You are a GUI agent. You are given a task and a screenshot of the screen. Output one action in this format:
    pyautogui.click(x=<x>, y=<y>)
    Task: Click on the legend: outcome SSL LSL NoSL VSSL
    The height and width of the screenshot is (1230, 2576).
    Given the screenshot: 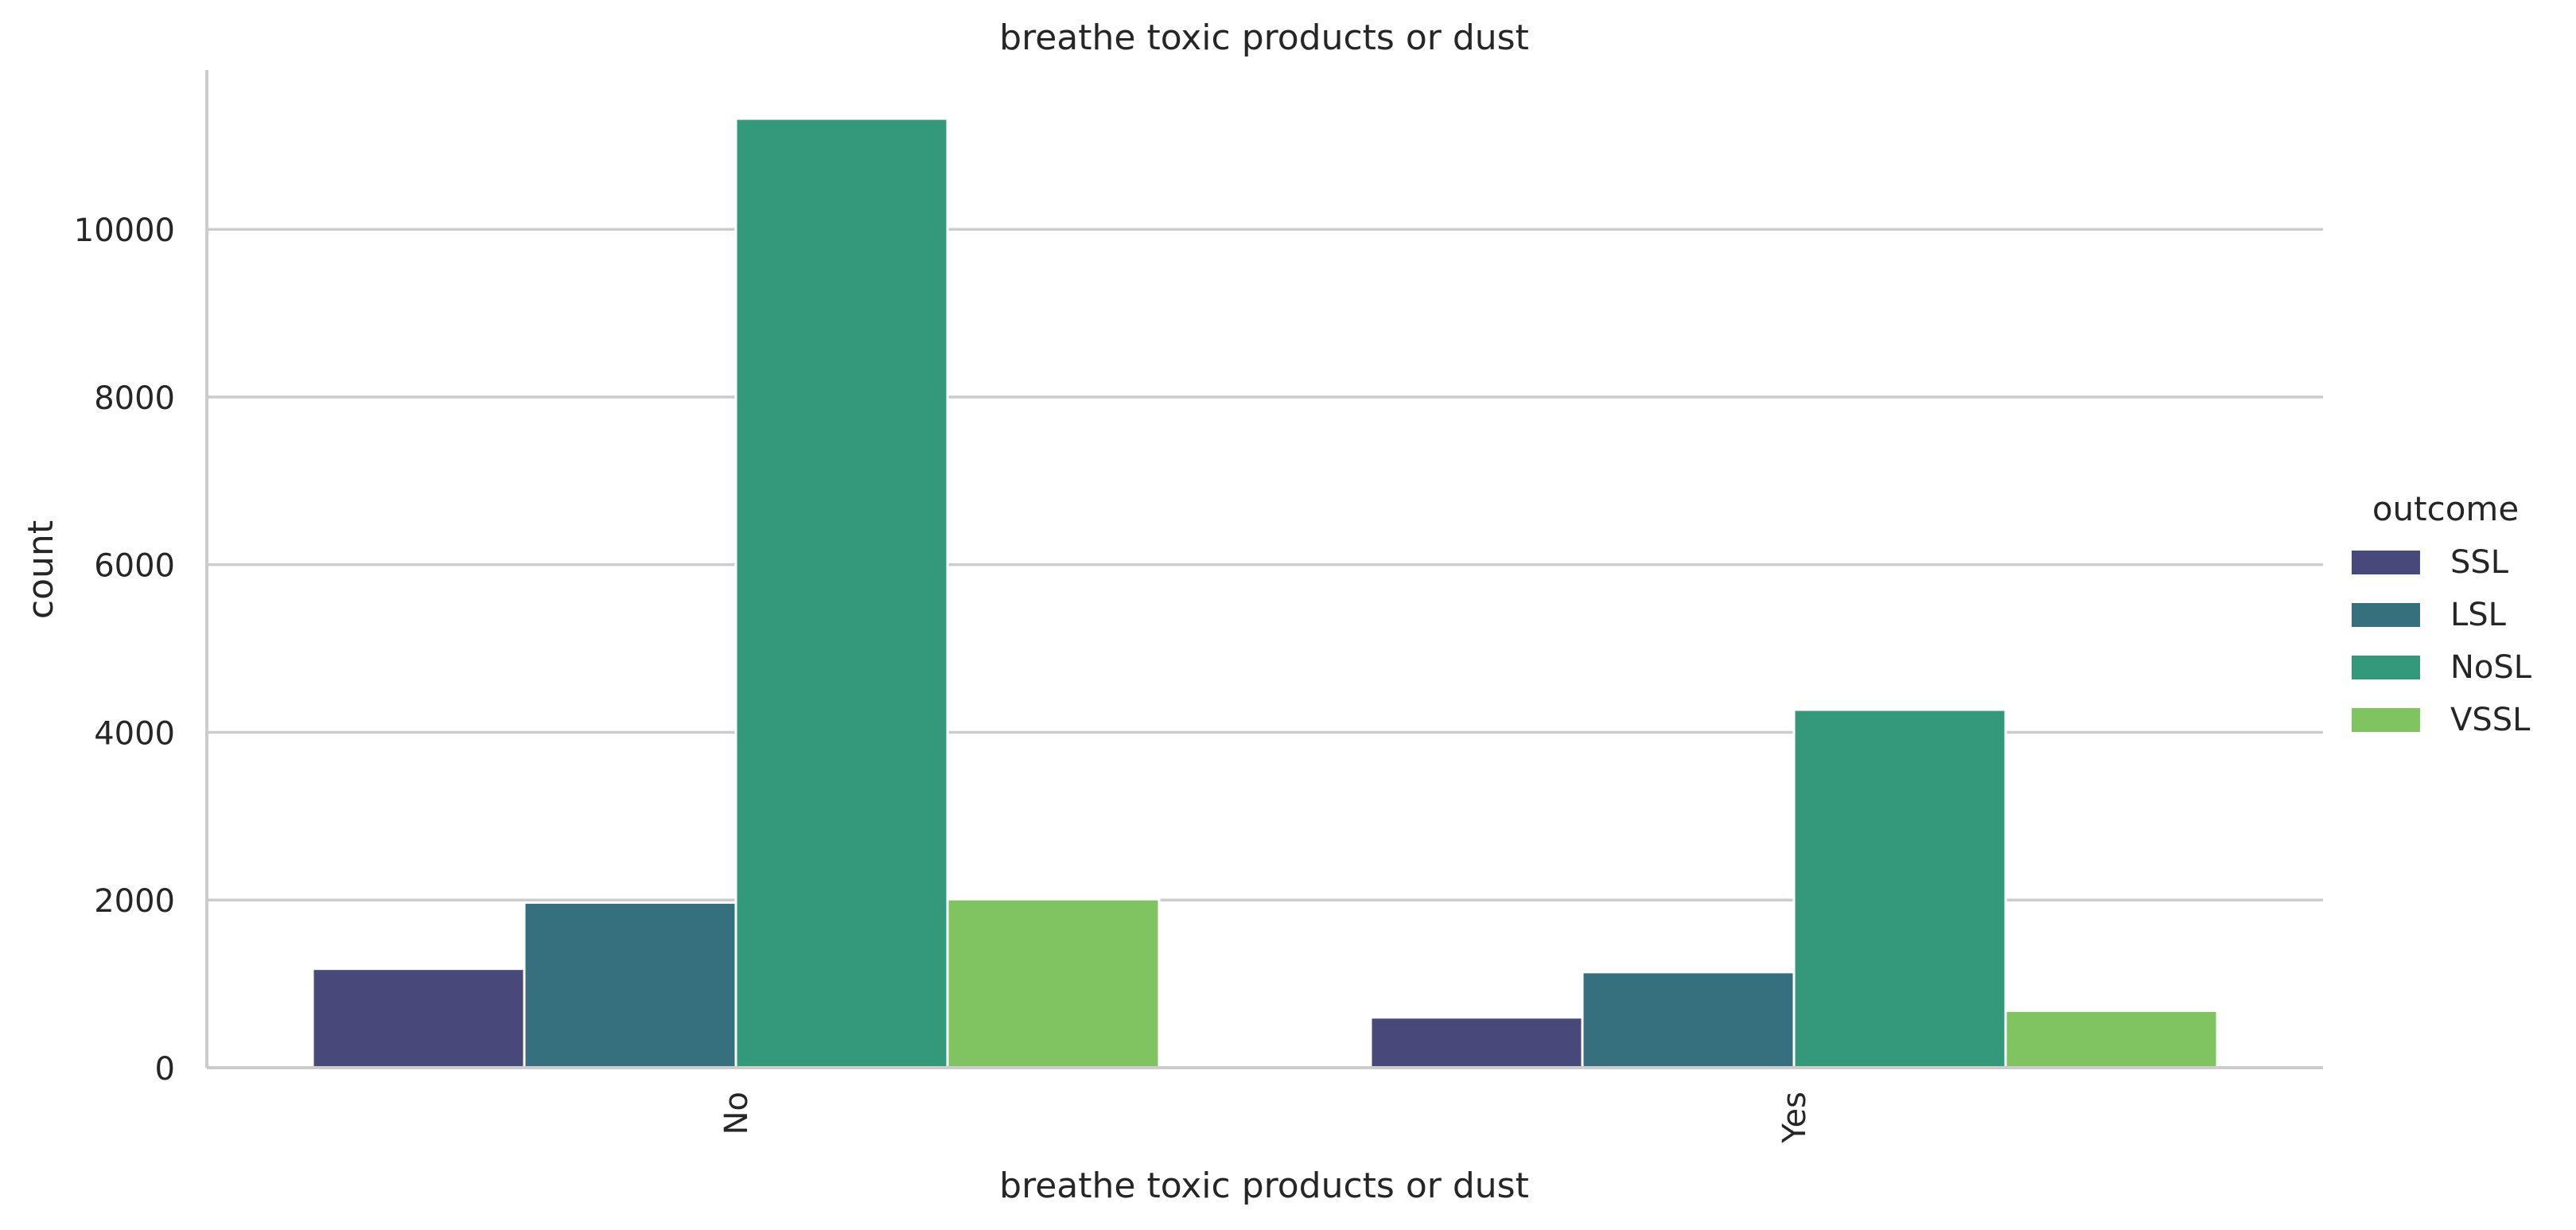 What is the action you would take?
    pyautogui.click(x=2442, y=613)
    